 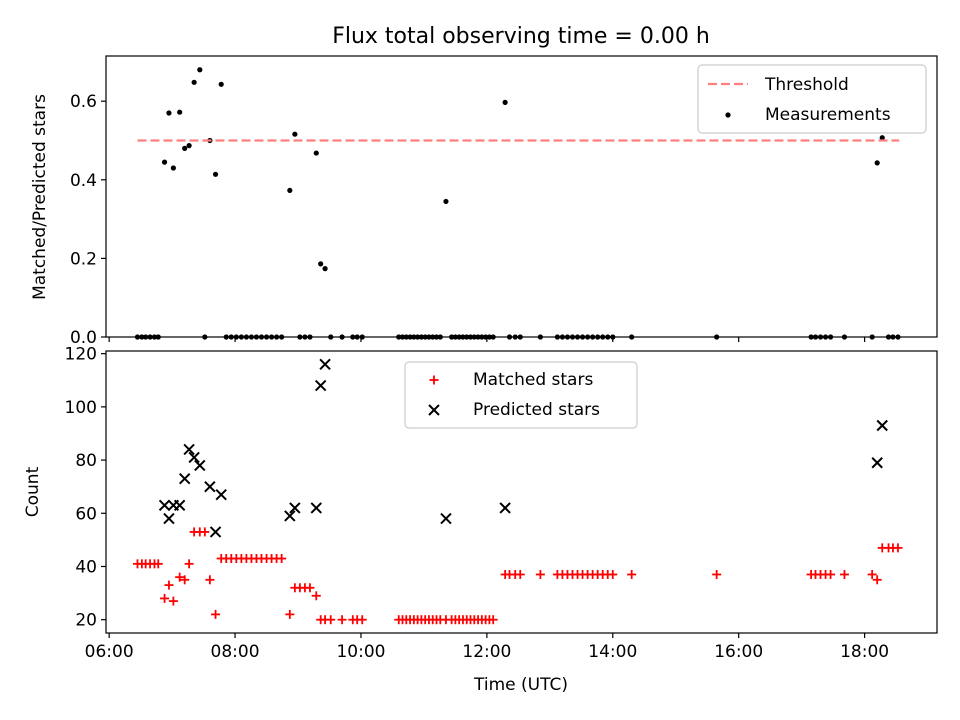 What do you see at coordinates (83, 338) in the screenshot?
I see `top-y-tick-label-0: 0.0` at bounding box center [83, 338].